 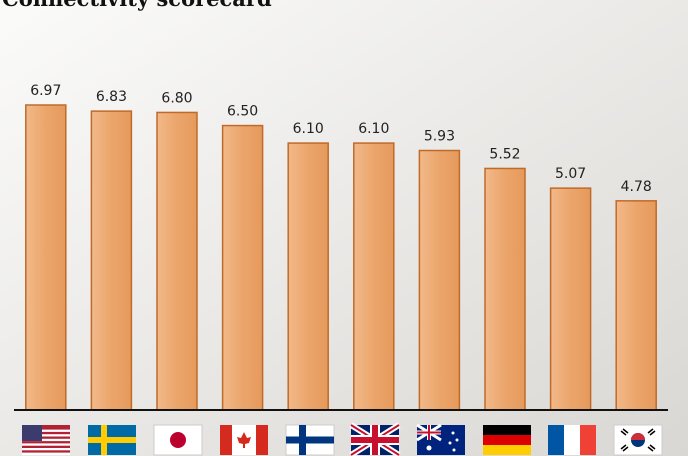 I want to click on flag-de, so click(x=507, y=440).